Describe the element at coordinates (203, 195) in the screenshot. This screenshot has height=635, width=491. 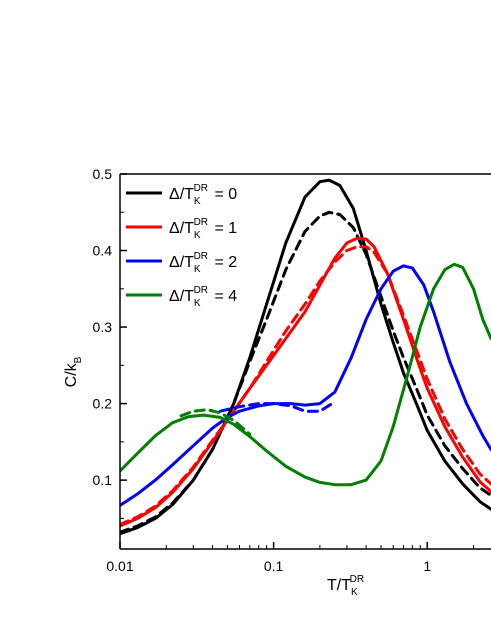
I see `legend-label-0: Δ/TKDR = 0` at that location.